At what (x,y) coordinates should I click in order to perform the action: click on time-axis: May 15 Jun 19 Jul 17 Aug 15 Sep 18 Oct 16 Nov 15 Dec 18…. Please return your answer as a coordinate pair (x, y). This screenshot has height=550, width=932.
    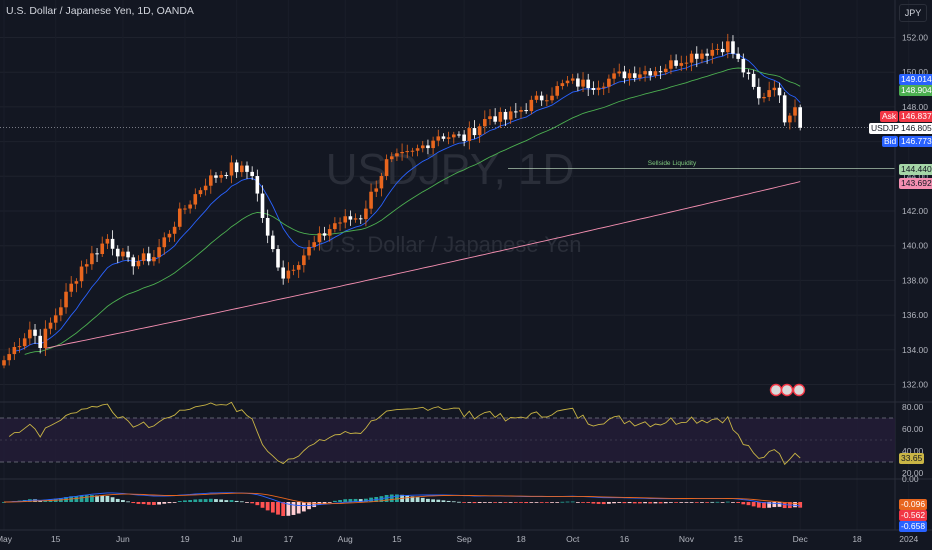
    Looking at the image, I should click on (466, 539).